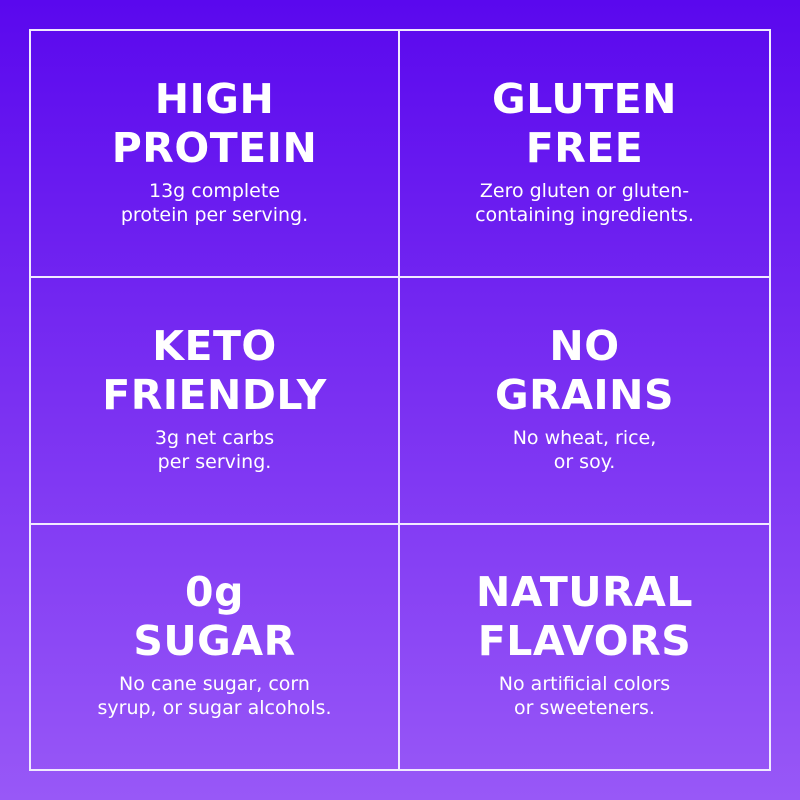 The image size is (800, 800). Describe the element at coordinates (584, 345) in the screenshot. I see `title-line: NO` at that location.